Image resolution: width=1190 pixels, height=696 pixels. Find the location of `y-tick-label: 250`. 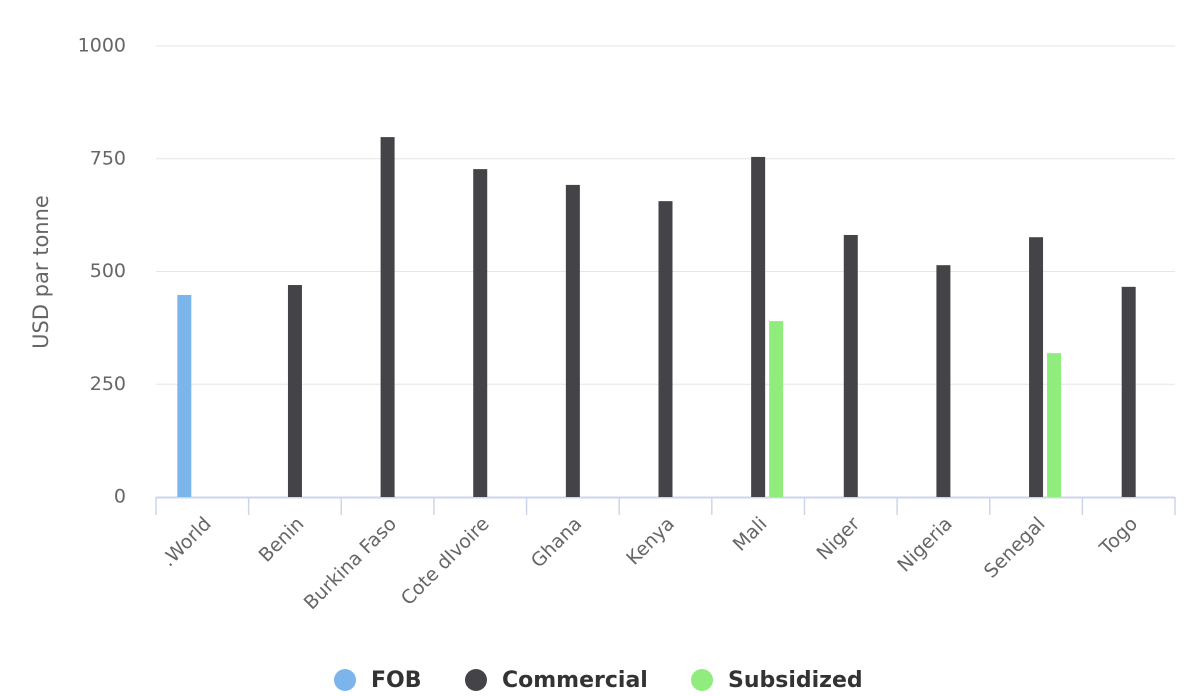

y-tick-label: 250 is located at coordinates (108, 384).